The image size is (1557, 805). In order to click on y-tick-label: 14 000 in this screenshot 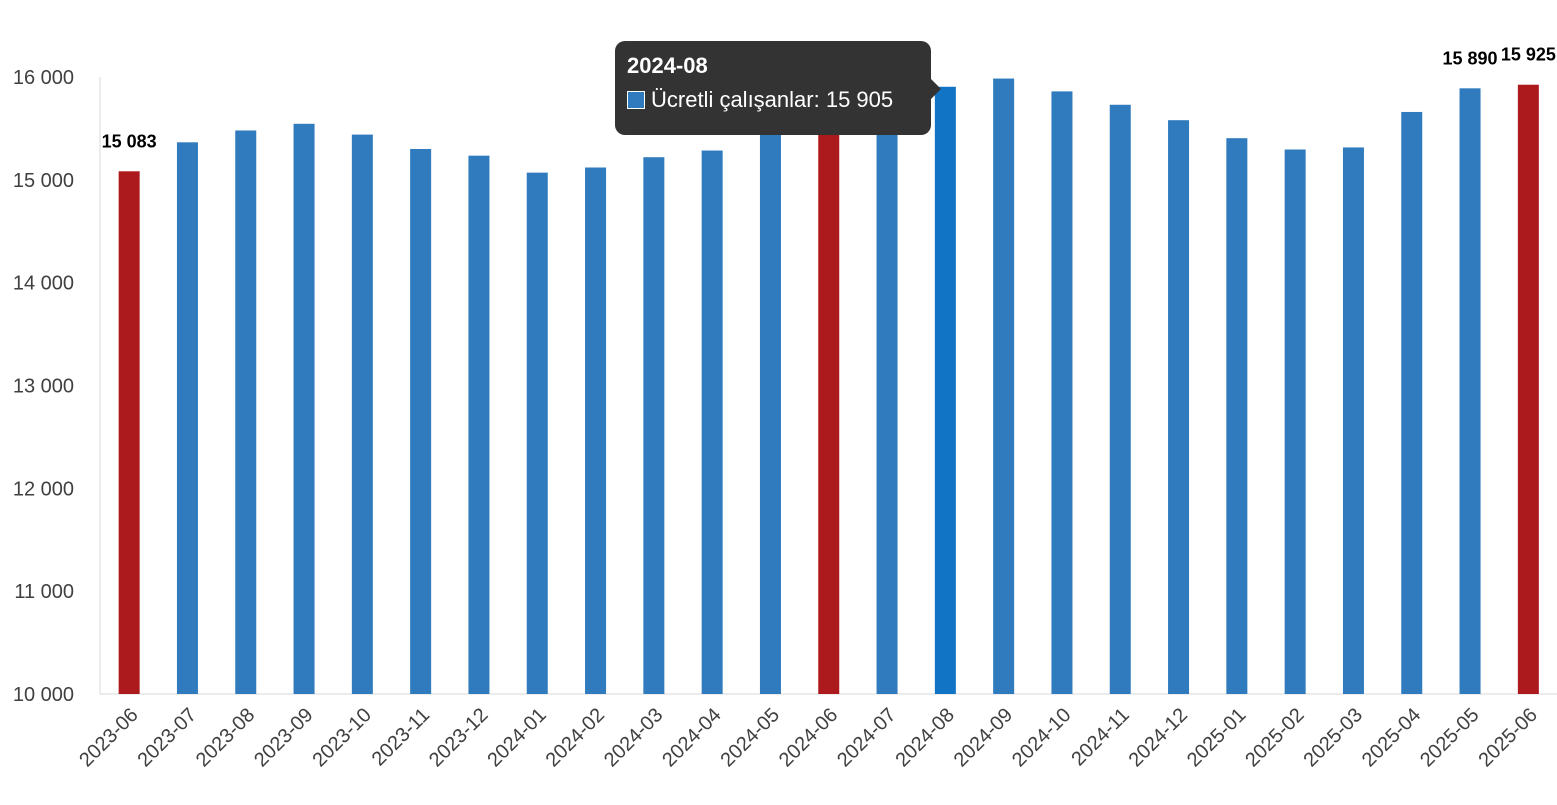, I will do `click(43, 284)`.